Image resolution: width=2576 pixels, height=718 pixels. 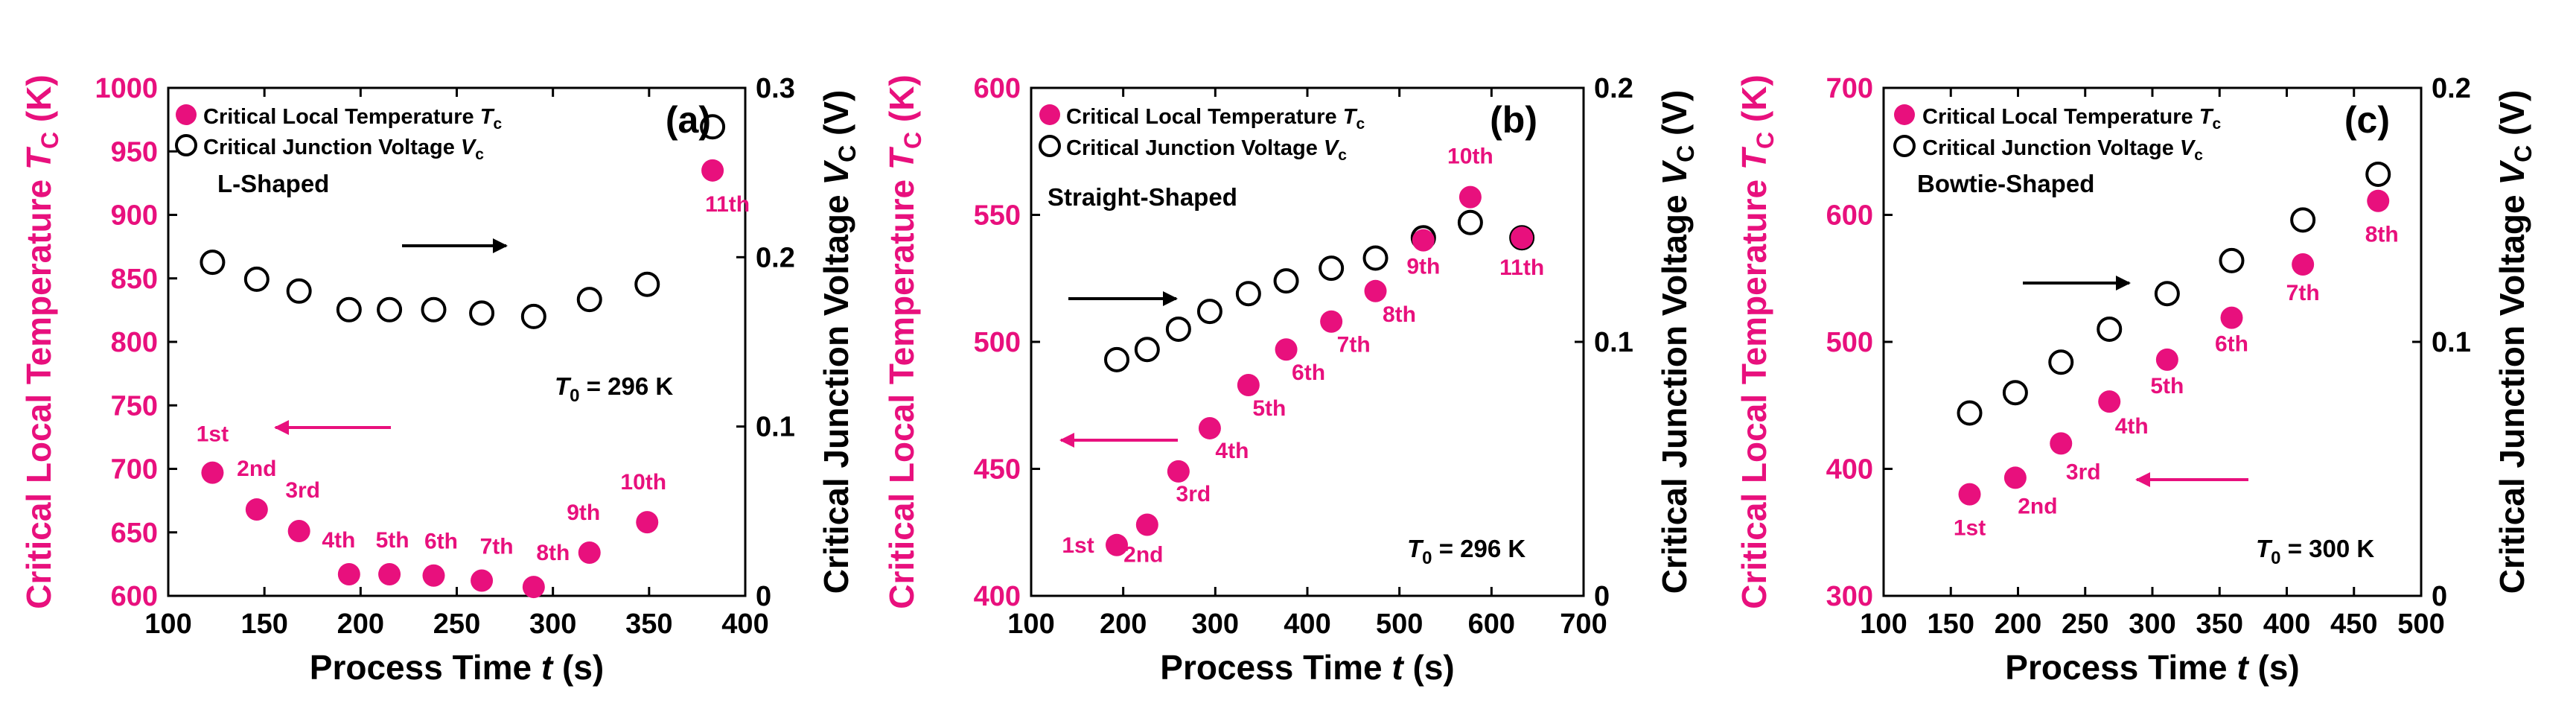 What do you see at coordinates (1470, 156) in the screenshot?
I see `point-order-label: 10th` at bounding box center [1470, 156].